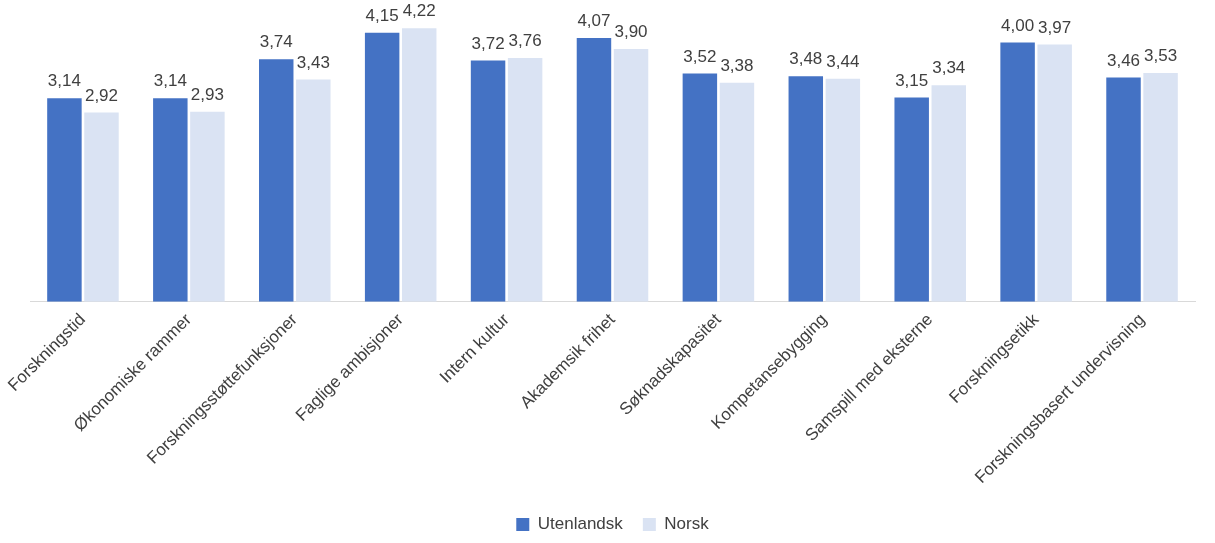 Image resolution: width=1215 pixels, height=543 pixels. What do you see at coordinates (631, 32) in the screenshot?
I see `data-label: 3,90` at bounding box center [631, 32].